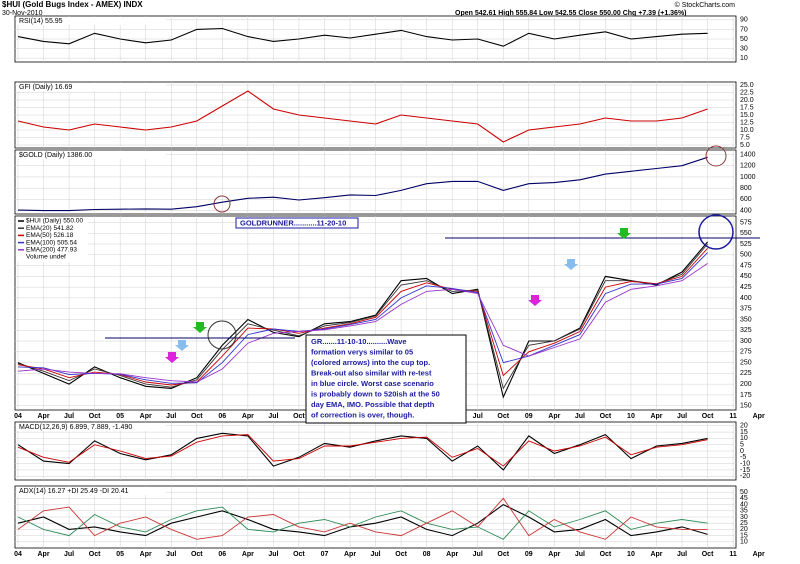 The image size is (800, 564). Describe the element at coordinates (746, 233) in the screenshot. I see `y-tick-label: 550` at that location.